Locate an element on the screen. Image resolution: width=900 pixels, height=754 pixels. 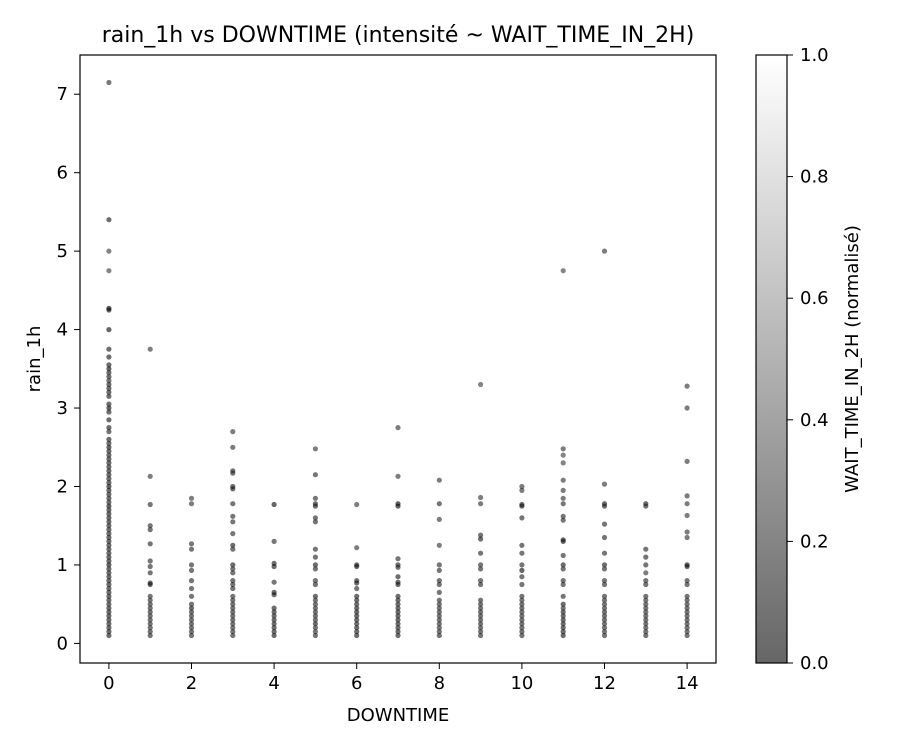
x-tick-label: 6 is located at coordinates (356, 683).